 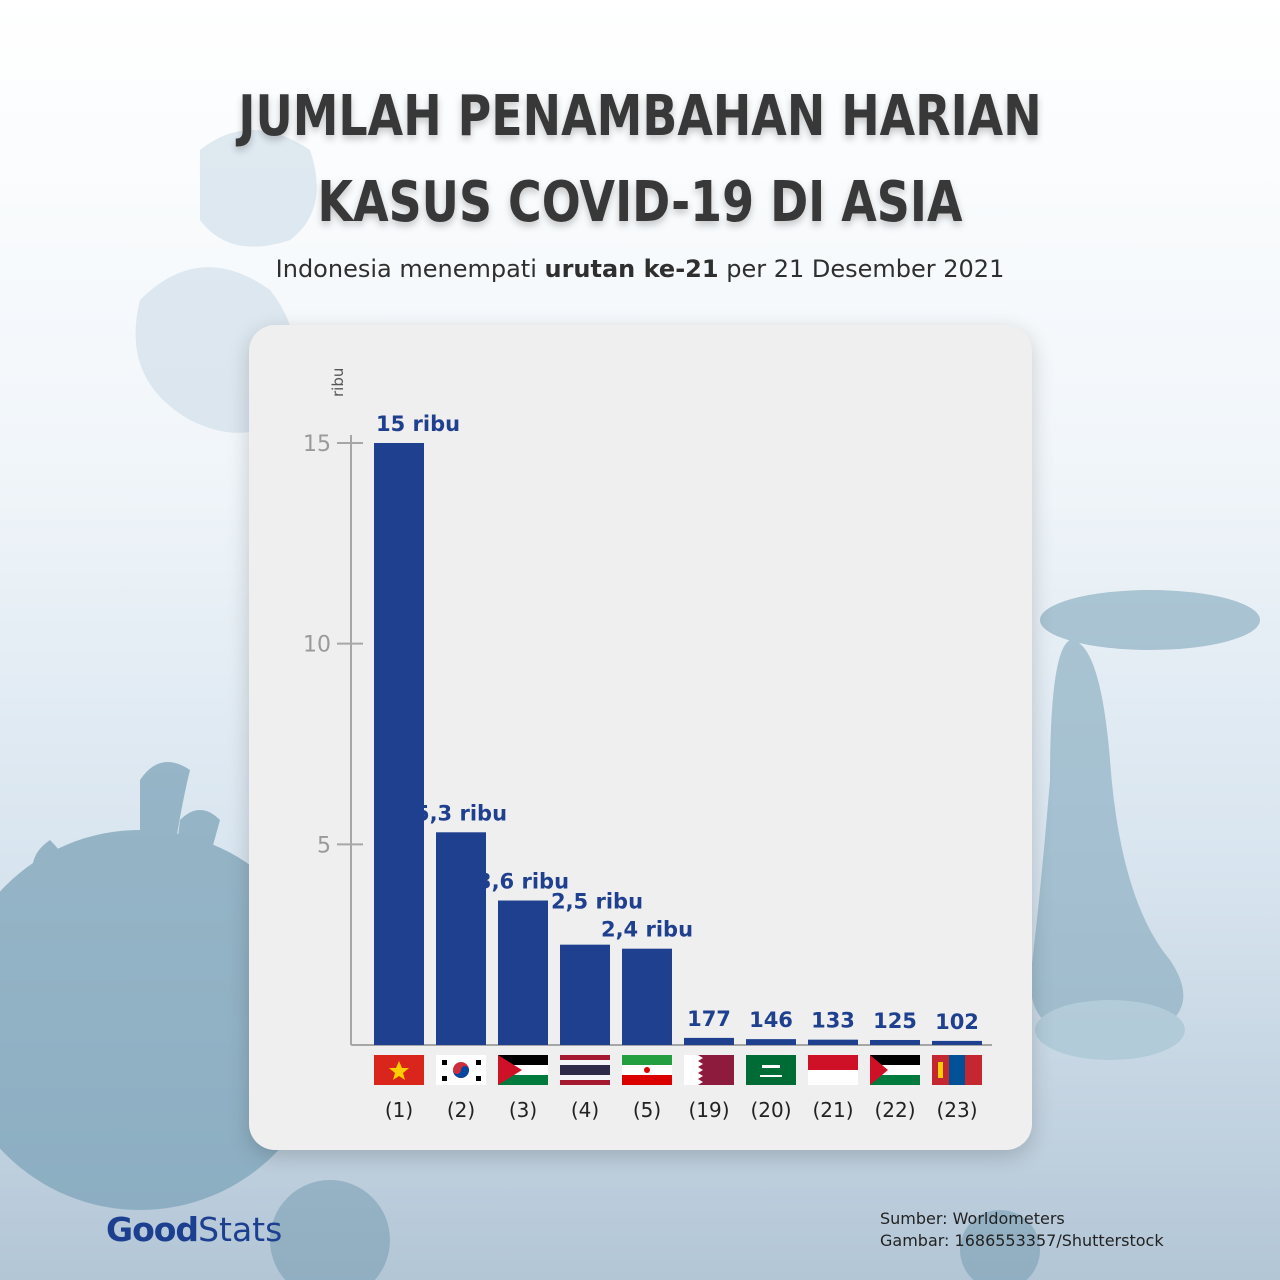 What do you see at coordinates (418, 424) in the screenshot?
I see `bar-value-label: 15 ribu` at bounding box center [418, 424].